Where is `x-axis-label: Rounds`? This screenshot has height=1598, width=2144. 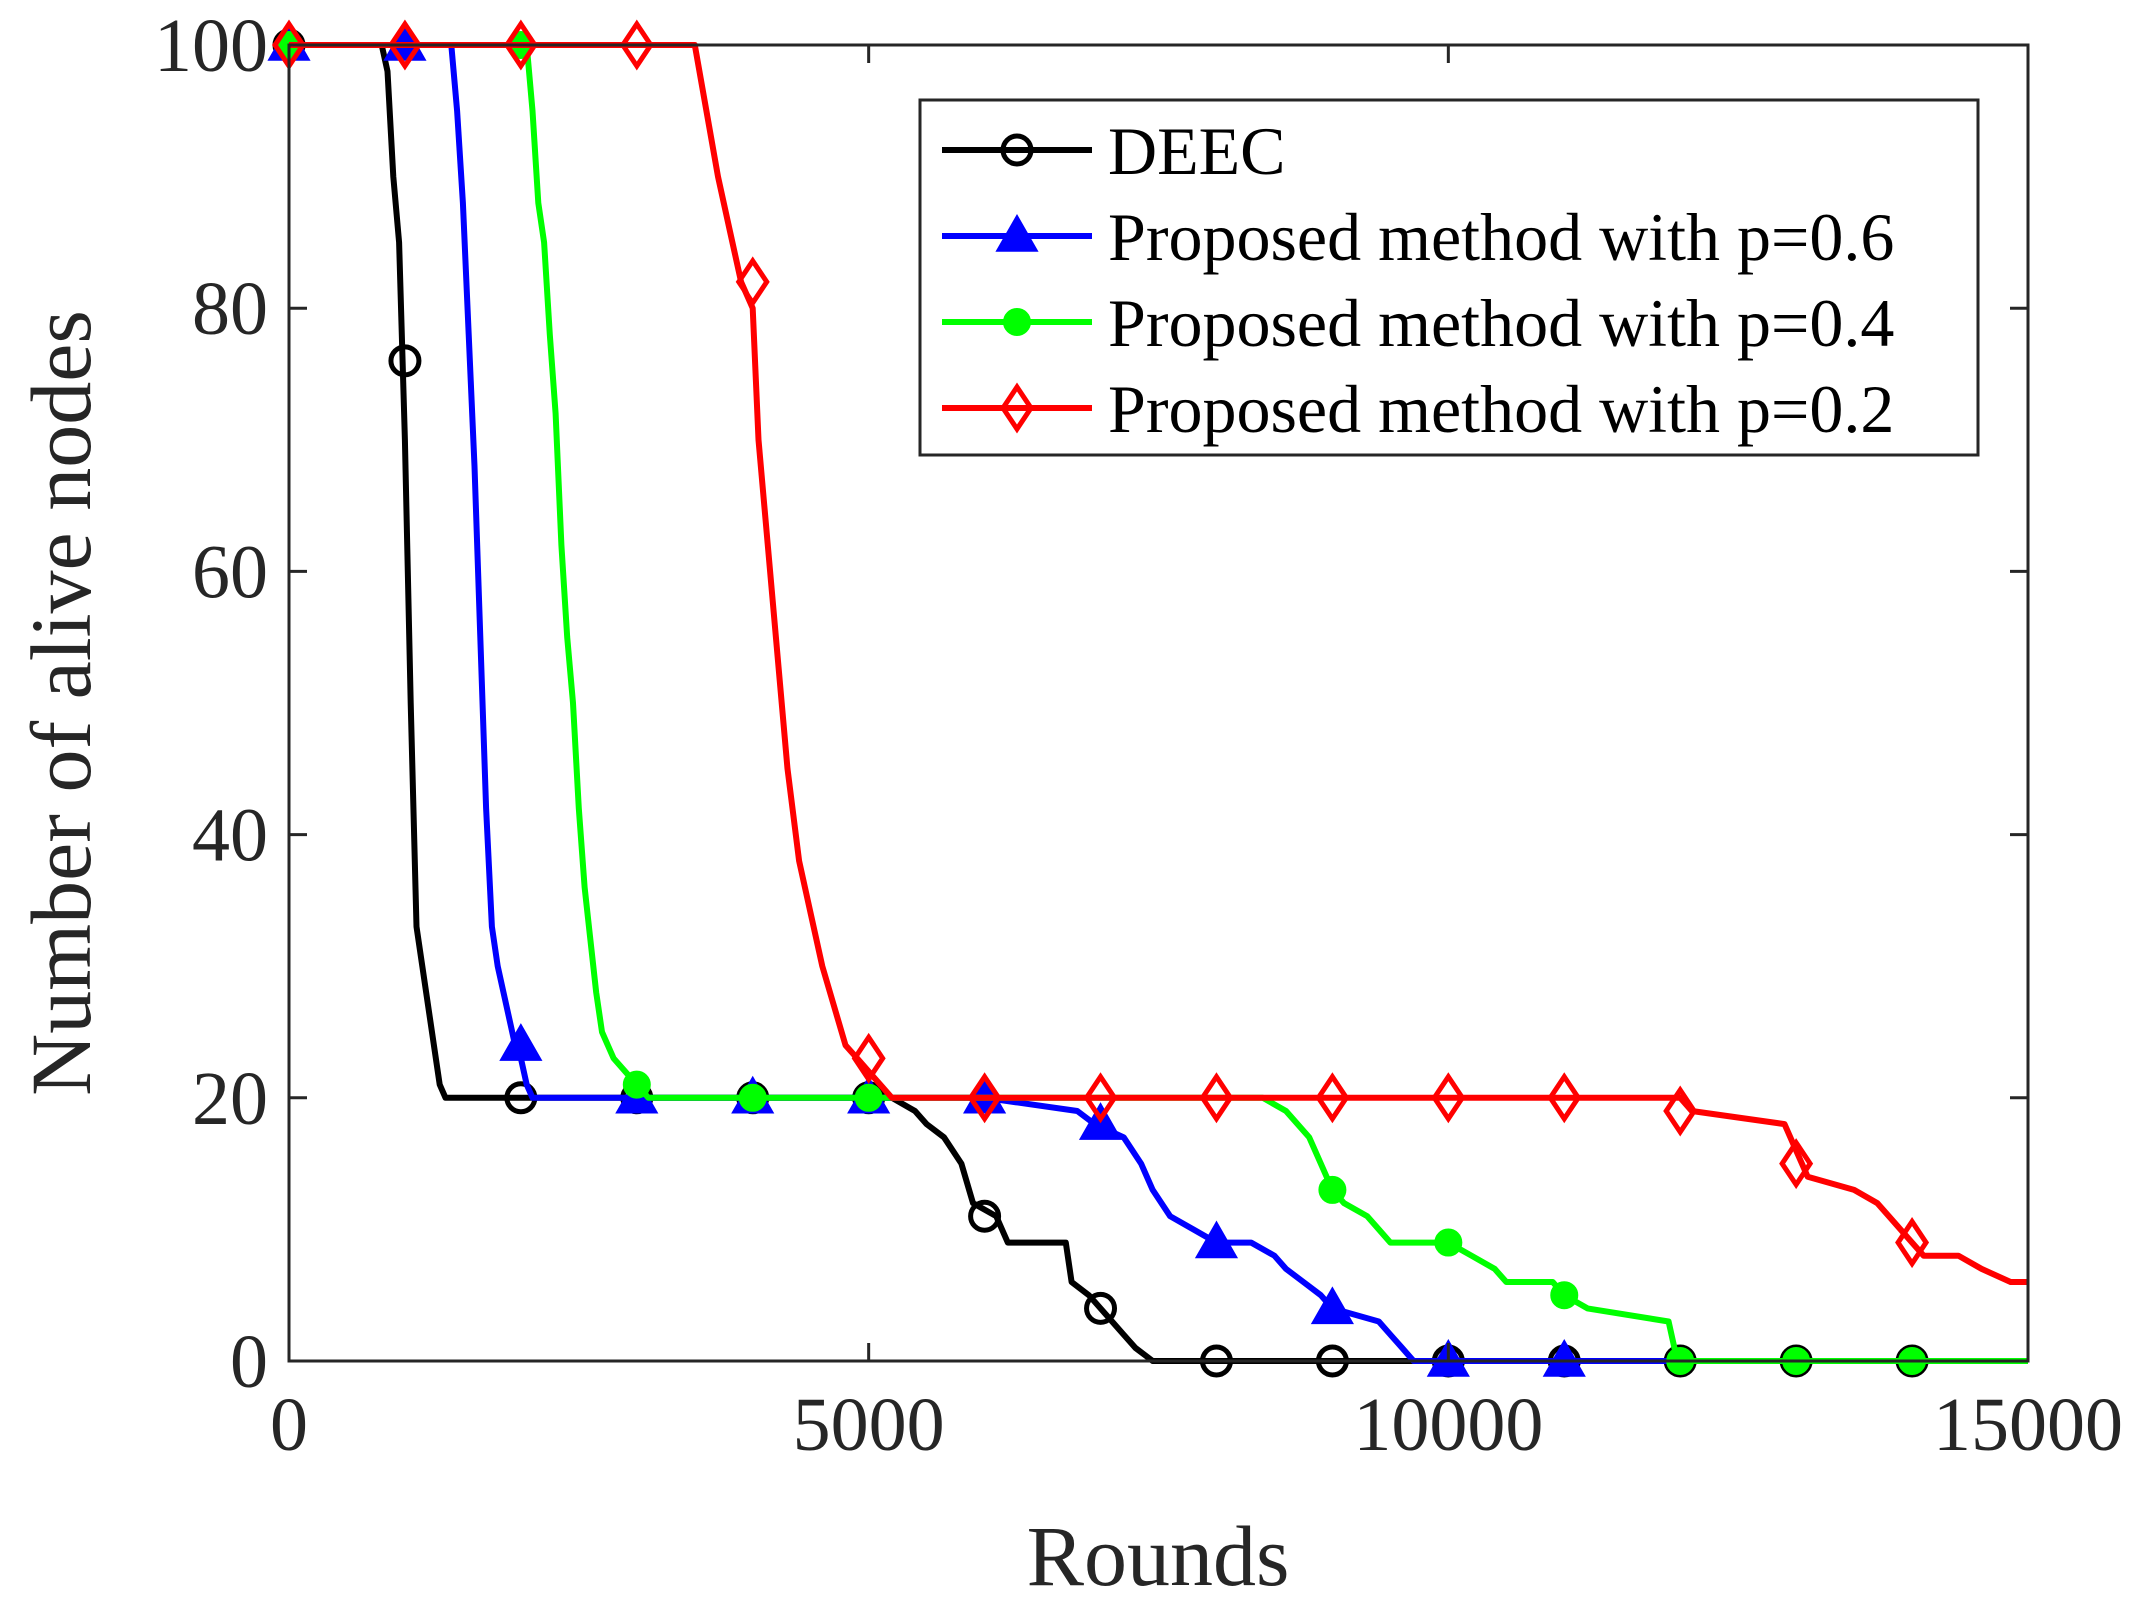 x-axis-label: Rounds is located at coordinates (1158, 1553).